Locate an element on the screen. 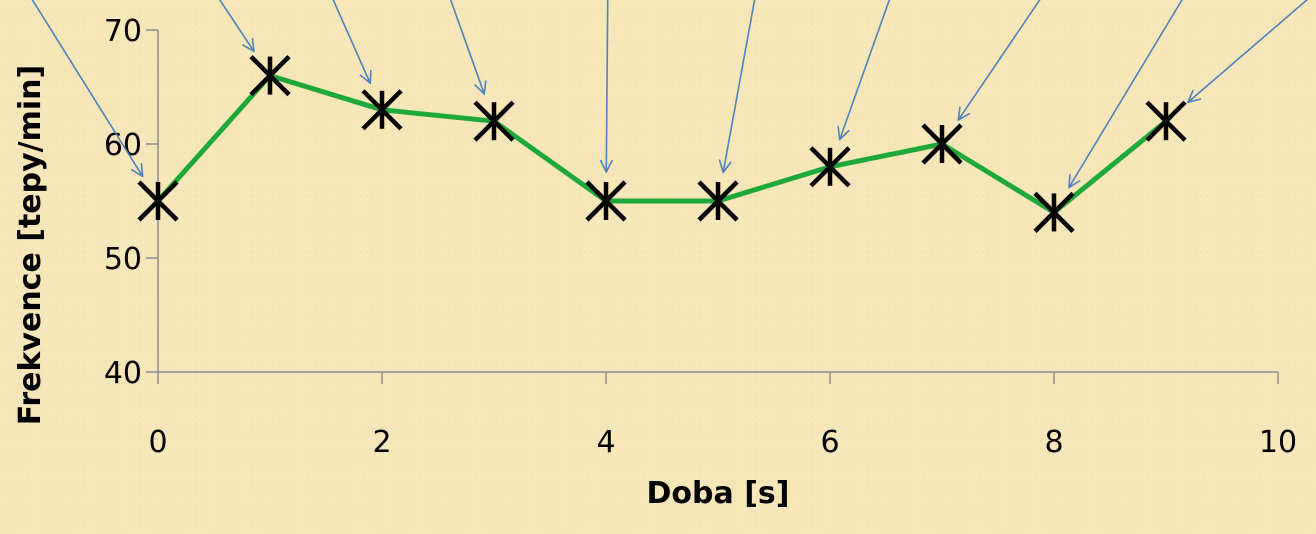  x-tick-label: 6 is located at coordinates (829, 442).